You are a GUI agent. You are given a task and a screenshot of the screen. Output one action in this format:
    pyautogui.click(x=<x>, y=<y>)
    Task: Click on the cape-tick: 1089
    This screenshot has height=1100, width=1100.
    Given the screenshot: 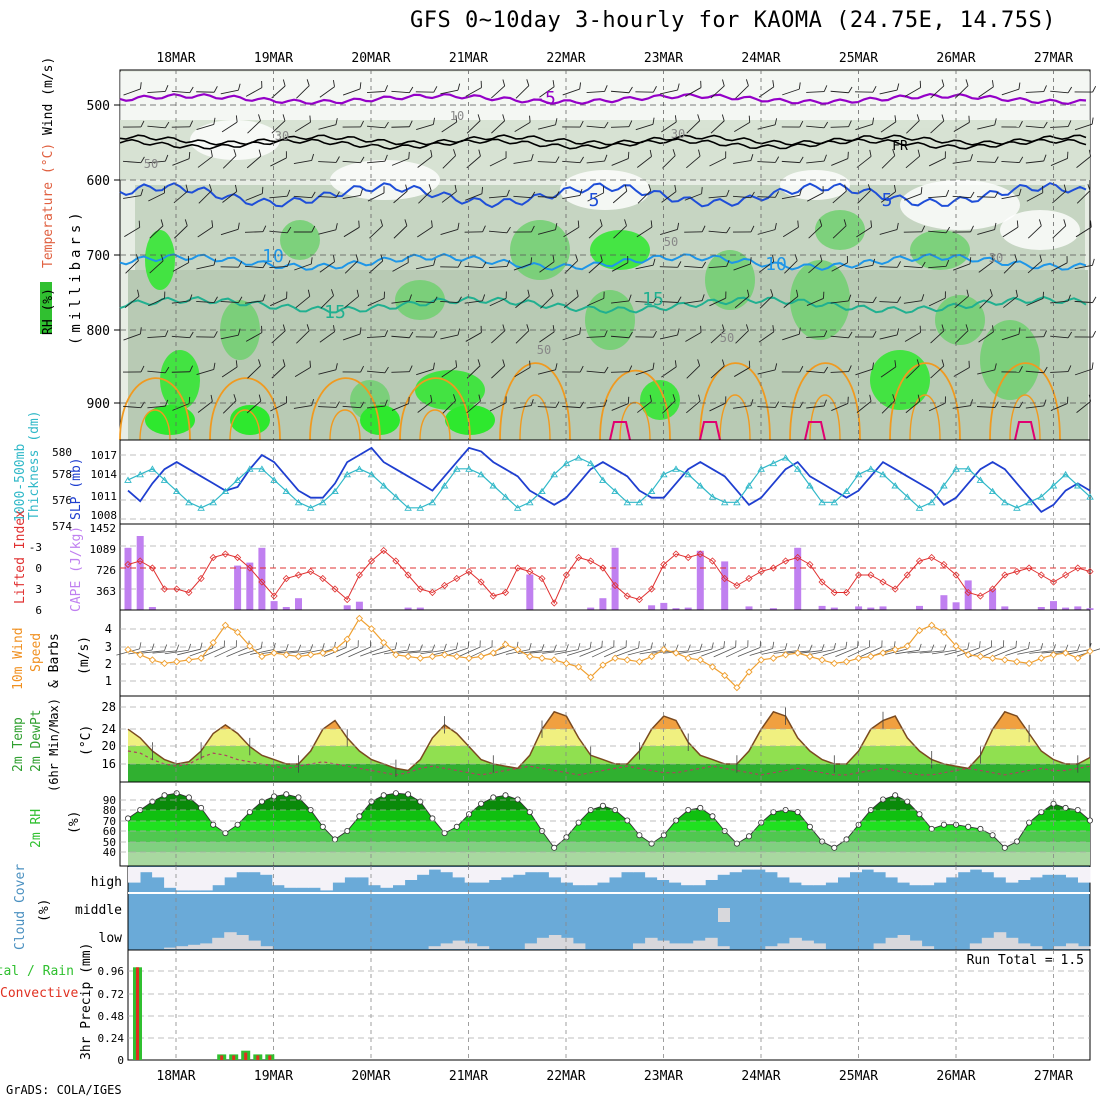 What is the action you would take?
    pyautogui.click(x=103, y=549)
    